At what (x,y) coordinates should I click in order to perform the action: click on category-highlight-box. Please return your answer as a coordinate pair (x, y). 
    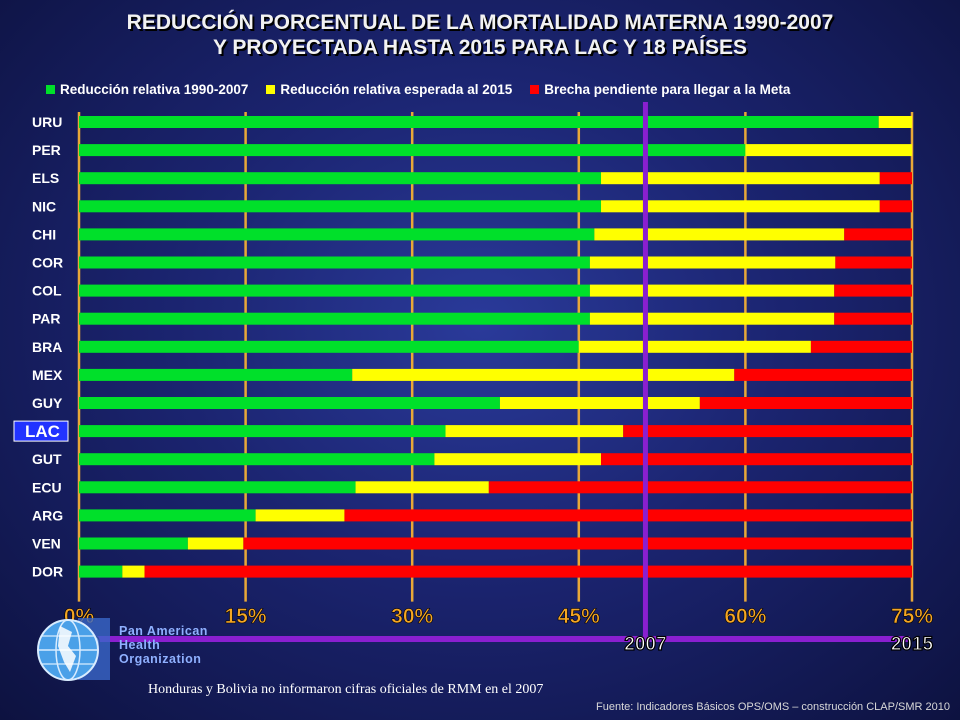
    Looking at the image, I should click on (41, 431).